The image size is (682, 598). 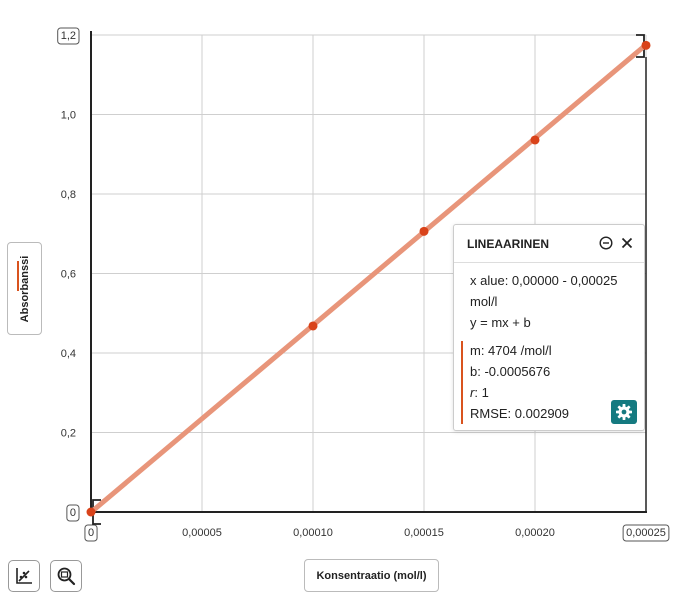 I want to click on x-axis-label-button: Konsentraatio (mol/l), so click(x=371, y=575).